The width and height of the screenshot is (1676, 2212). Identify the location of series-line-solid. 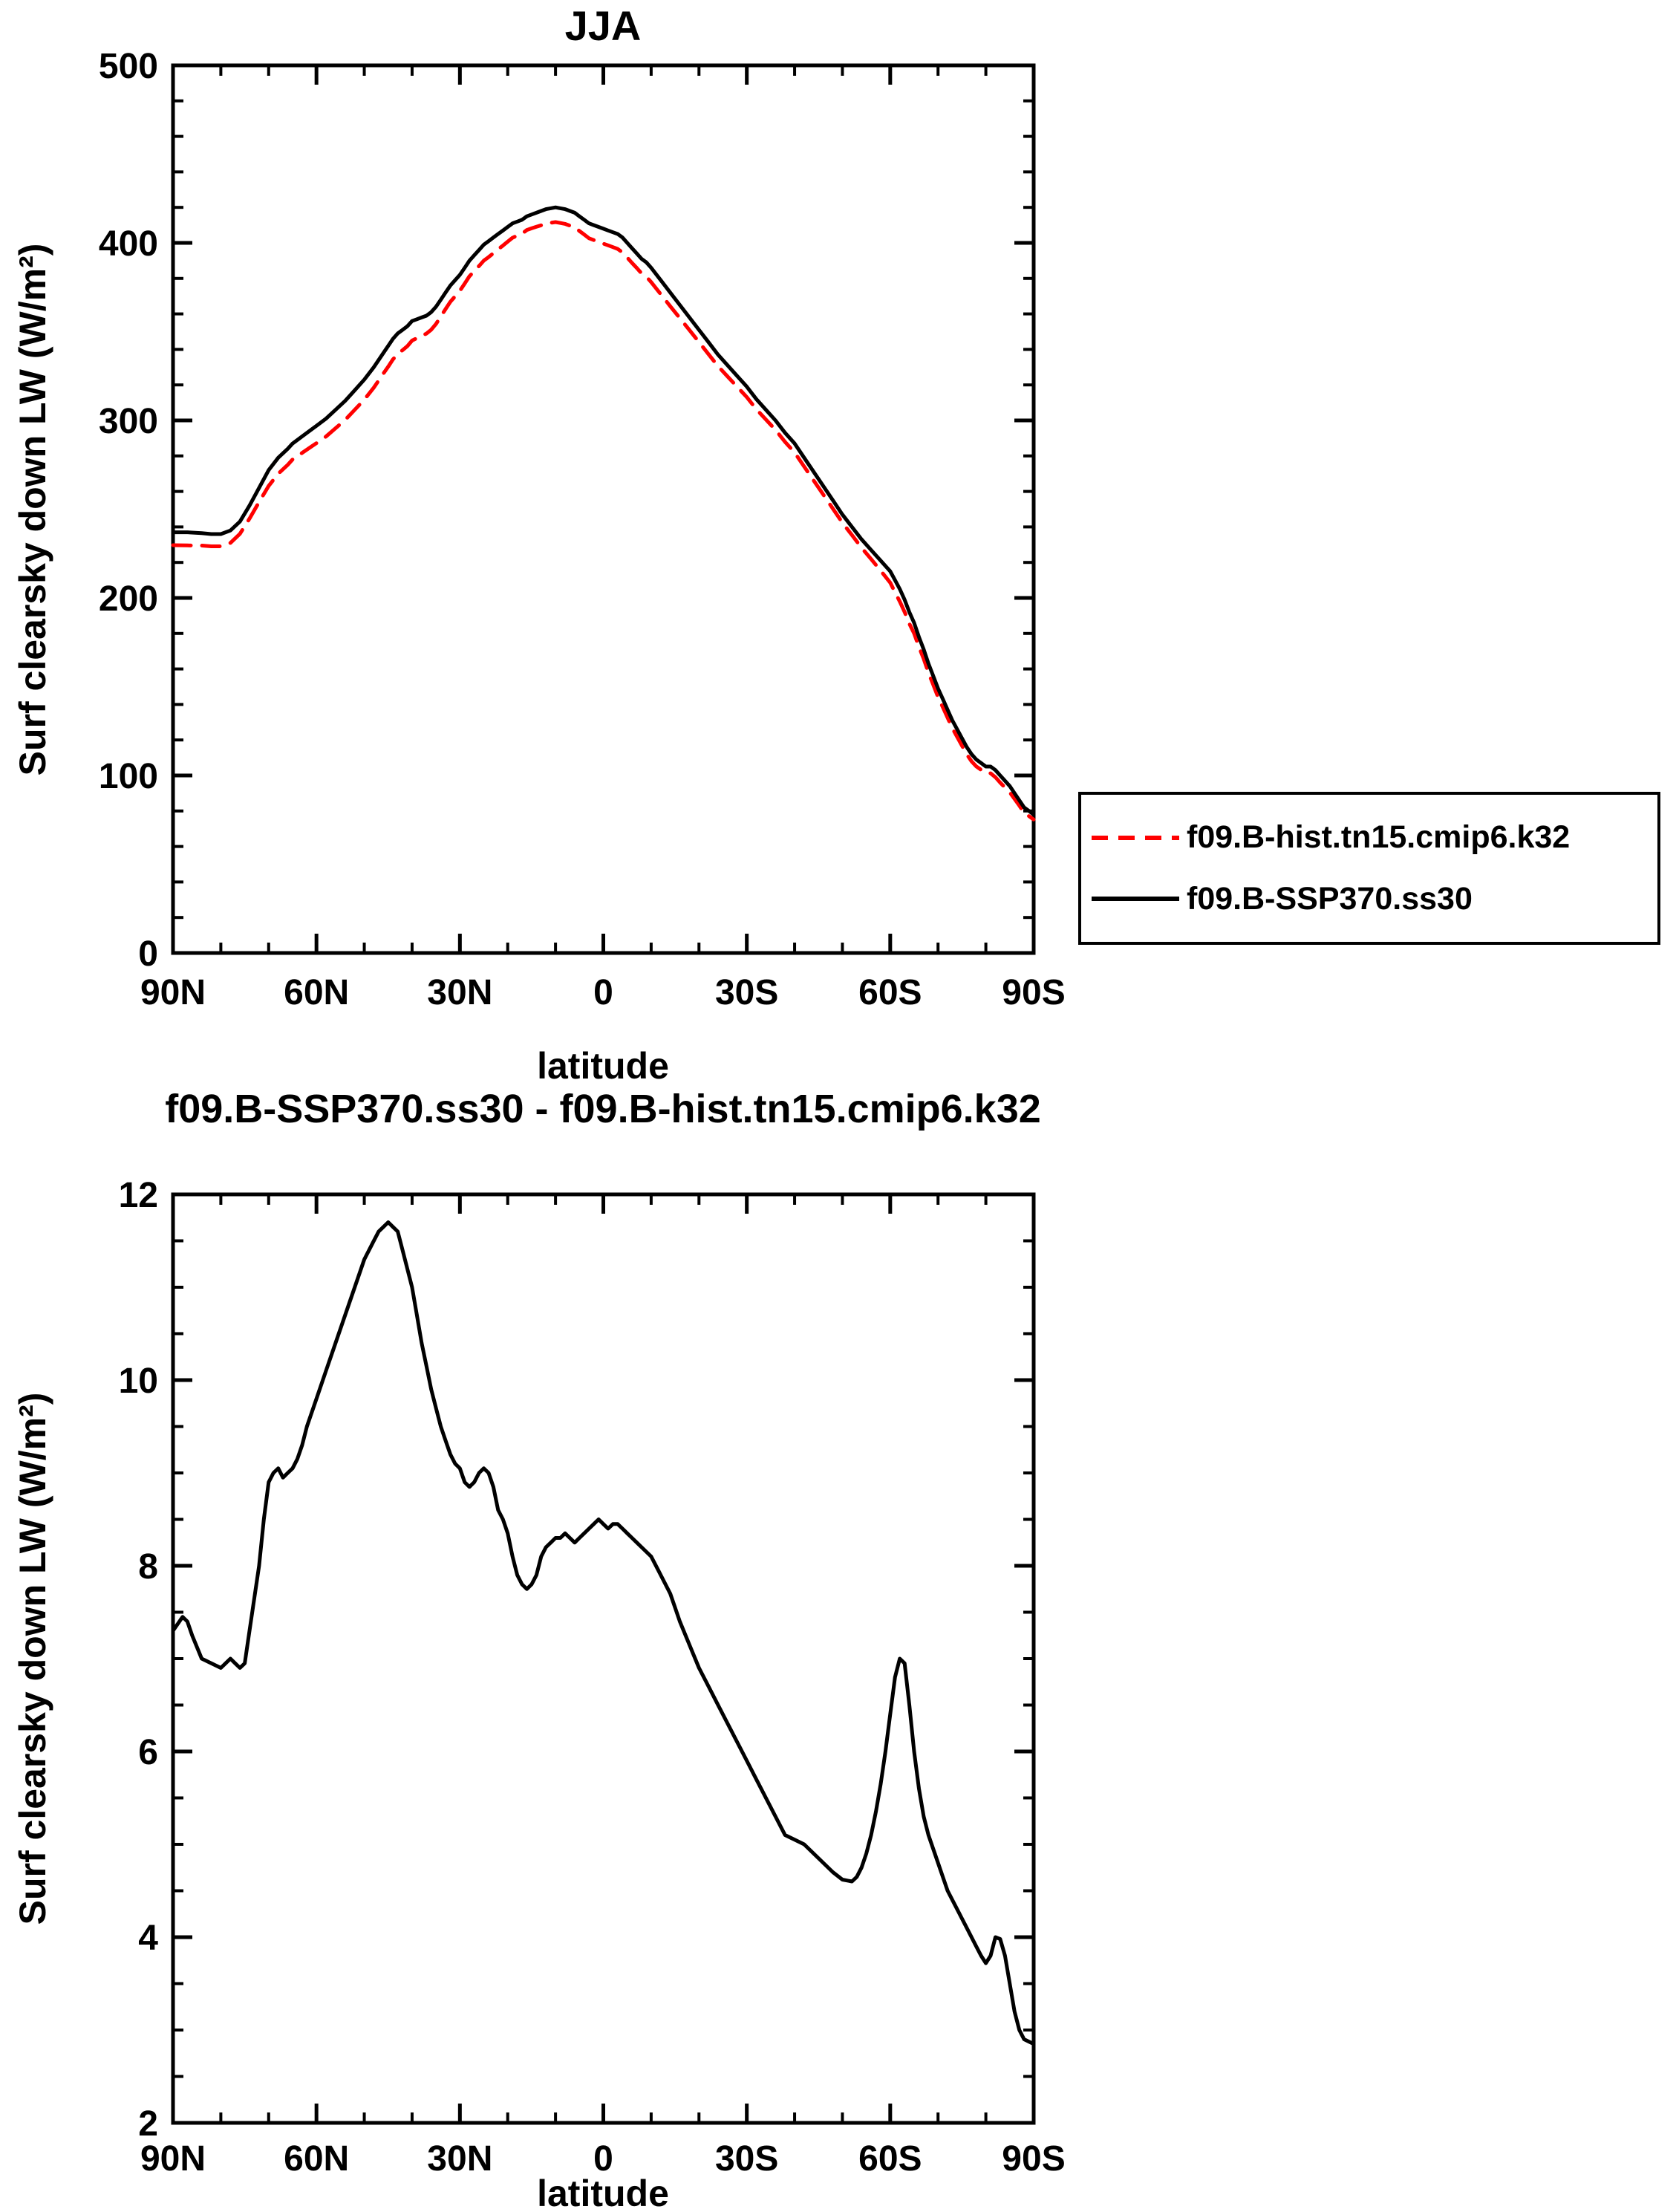
(603, 511).